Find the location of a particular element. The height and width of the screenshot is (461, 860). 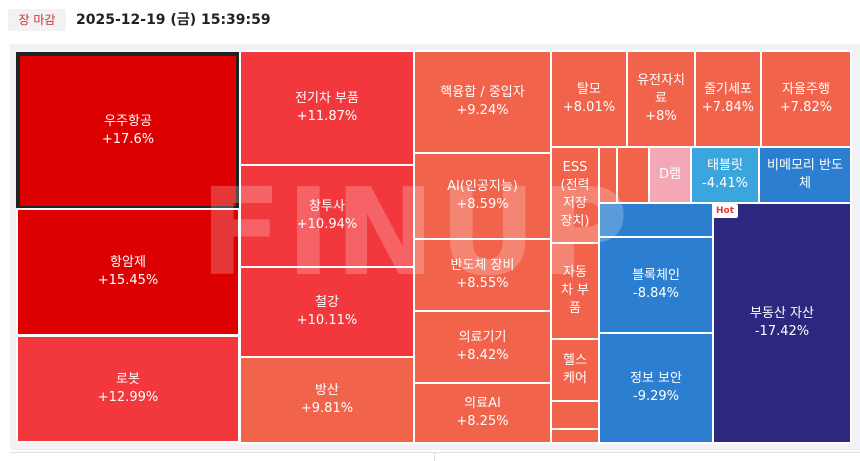

tile-anticancer: 항암제 +15.45% is located at coordinates (128, 272).